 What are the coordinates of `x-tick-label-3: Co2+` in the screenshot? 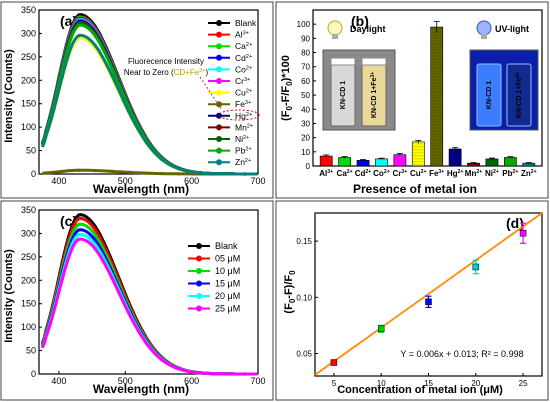 It's located at (381, 173).